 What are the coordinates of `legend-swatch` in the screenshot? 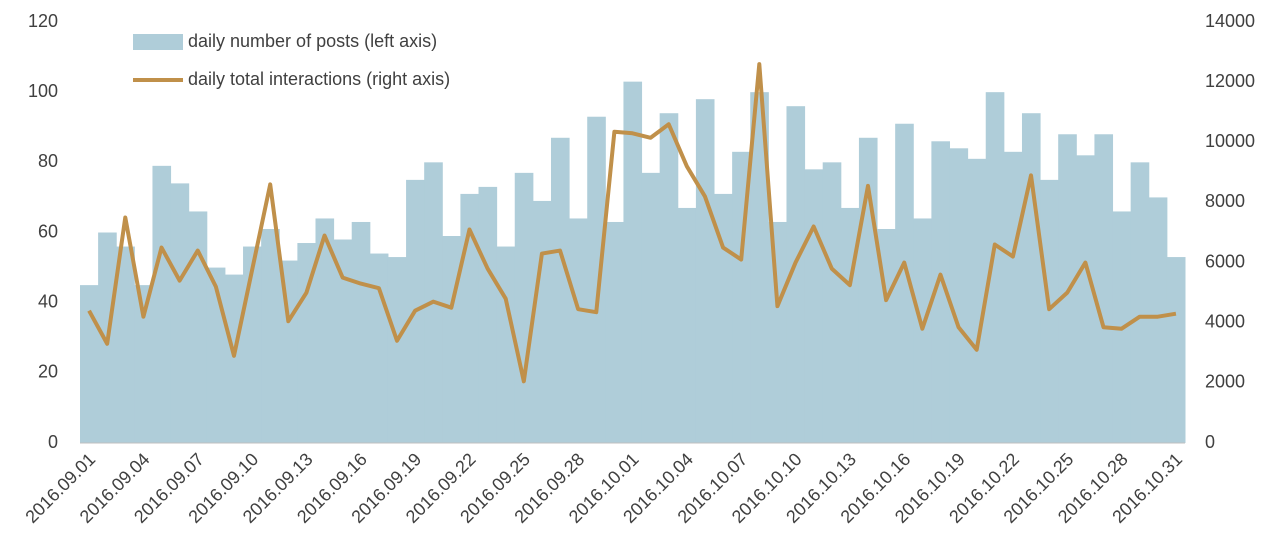 It's located at (158, 42).